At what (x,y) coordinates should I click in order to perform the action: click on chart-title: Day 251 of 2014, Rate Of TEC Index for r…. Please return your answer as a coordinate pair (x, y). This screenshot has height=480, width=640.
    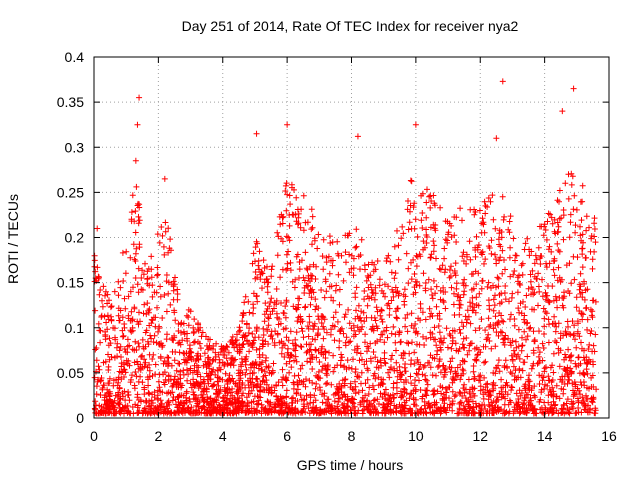
    Looking at the image, I should click on (350, 26).